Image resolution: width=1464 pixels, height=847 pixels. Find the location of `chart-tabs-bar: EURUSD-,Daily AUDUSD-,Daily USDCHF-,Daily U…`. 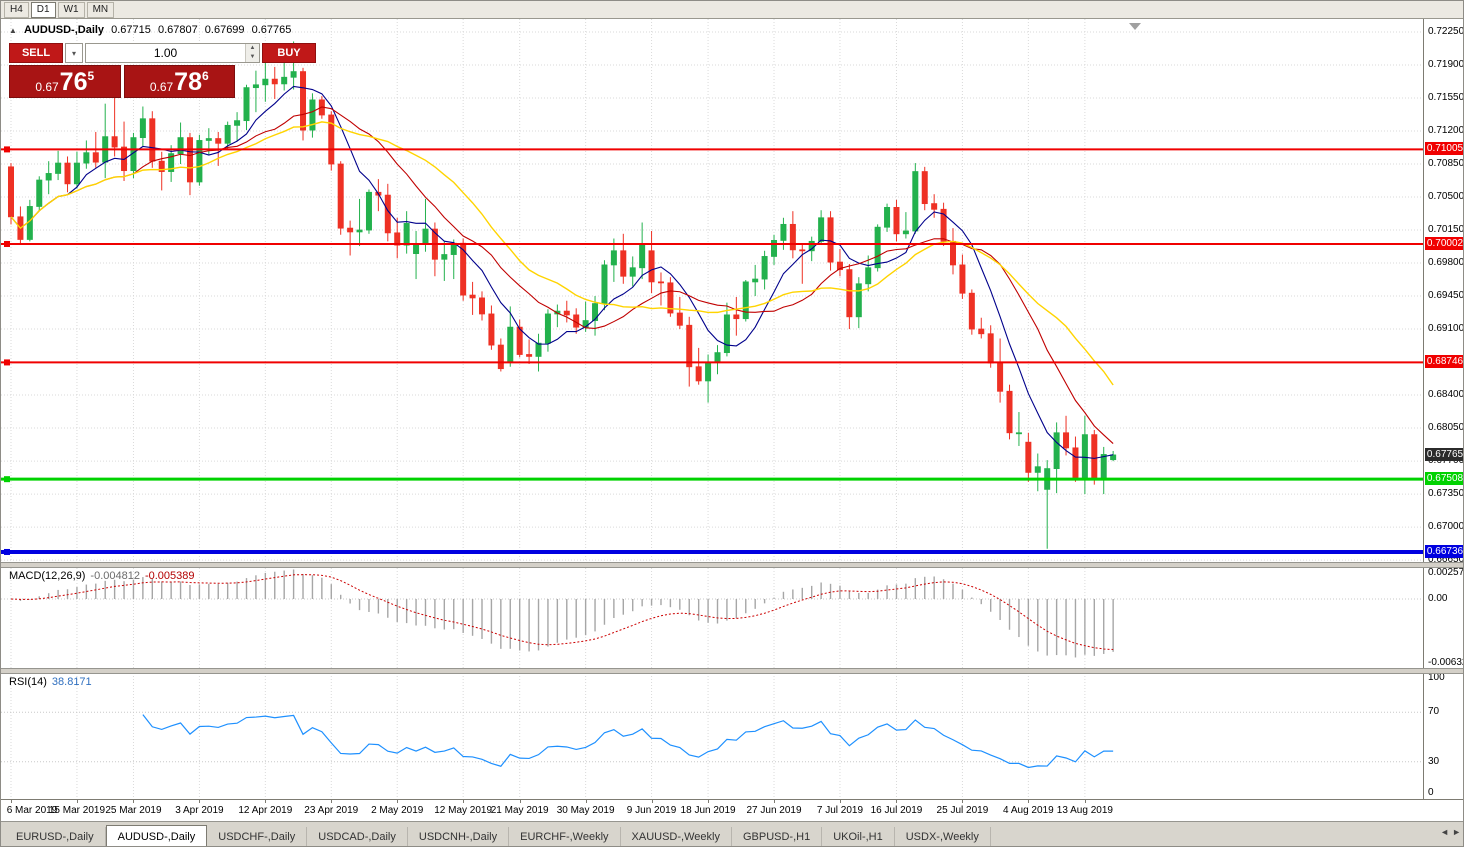

chart-tabs-bar: EURUSD-,Daily AUDUSD-,Daily USDCHF-,Daily U… is located at coordinates (732, 833).